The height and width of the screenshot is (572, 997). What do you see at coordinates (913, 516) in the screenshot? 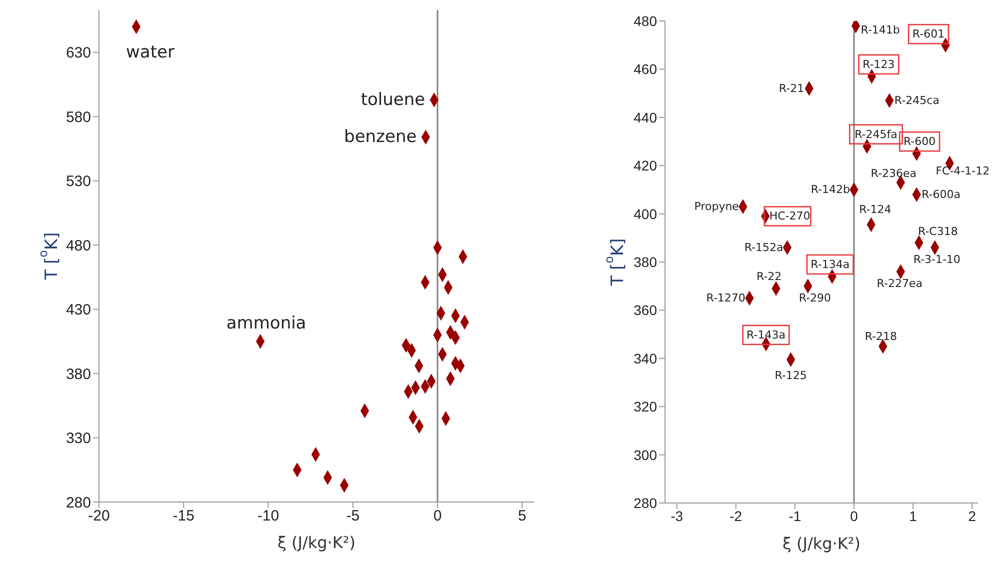
I see `x-tick-label: 1` at bounding box center [913, 516].